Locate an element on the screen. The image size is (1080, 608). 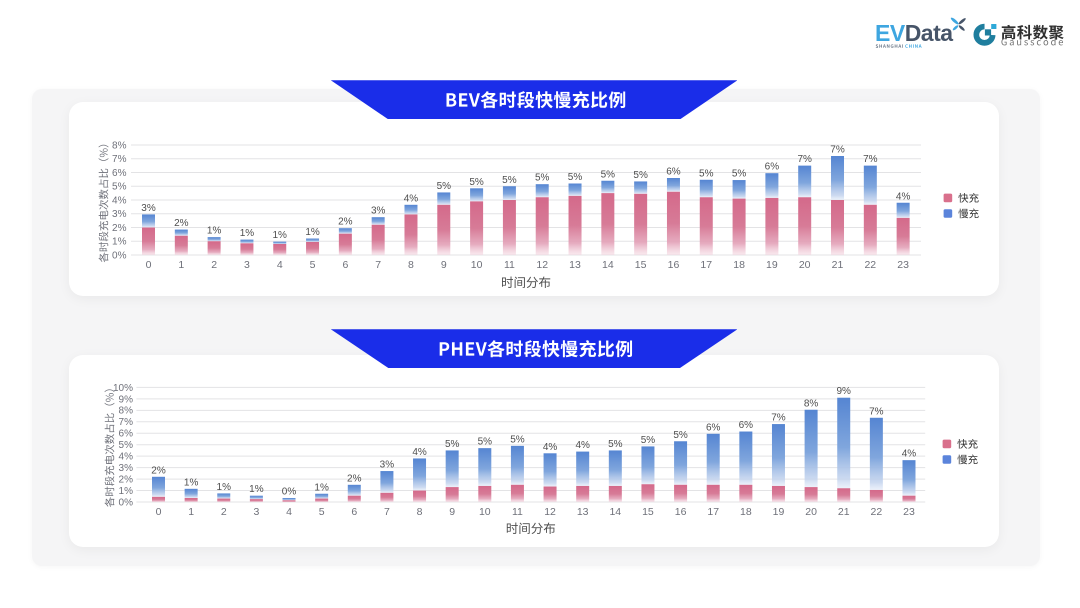
svg-text: 19 is located at coordinates (772, 265).